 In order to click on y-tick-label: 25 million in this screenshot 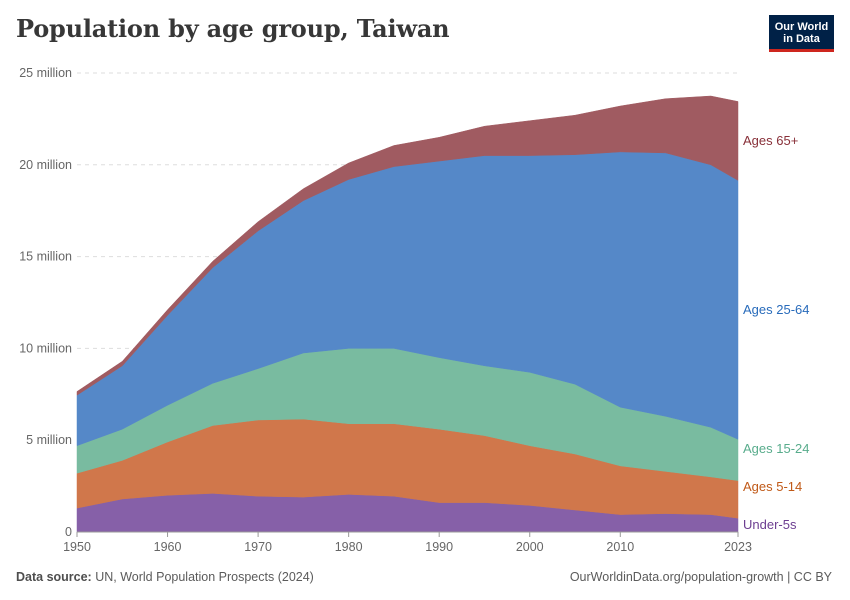, I will do `click(45, 73)`.